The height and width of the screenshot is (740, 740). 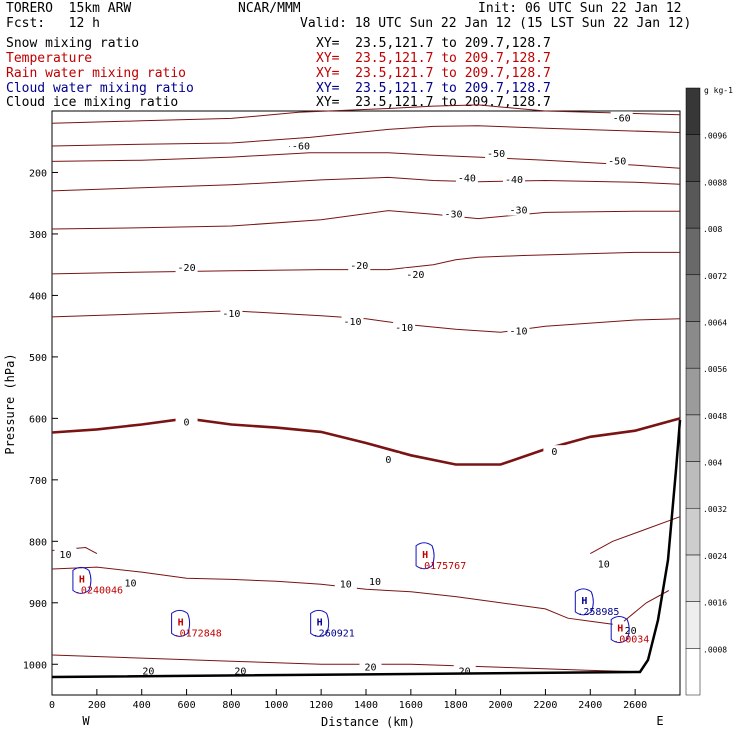 I want to click on contour-label-2-1: -50, so click(x=617, y=161).